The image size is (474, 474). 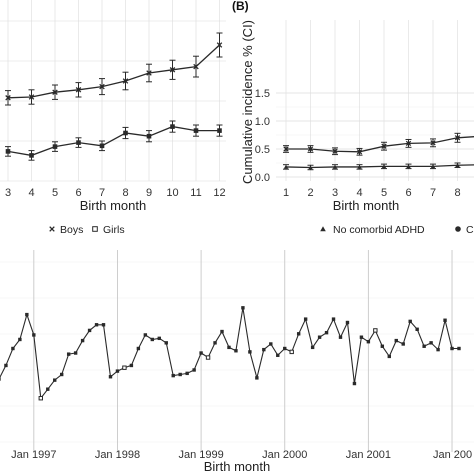 I want to click on panel-c-x-tick-label: Jan 1999, so click(x=200, y=455).